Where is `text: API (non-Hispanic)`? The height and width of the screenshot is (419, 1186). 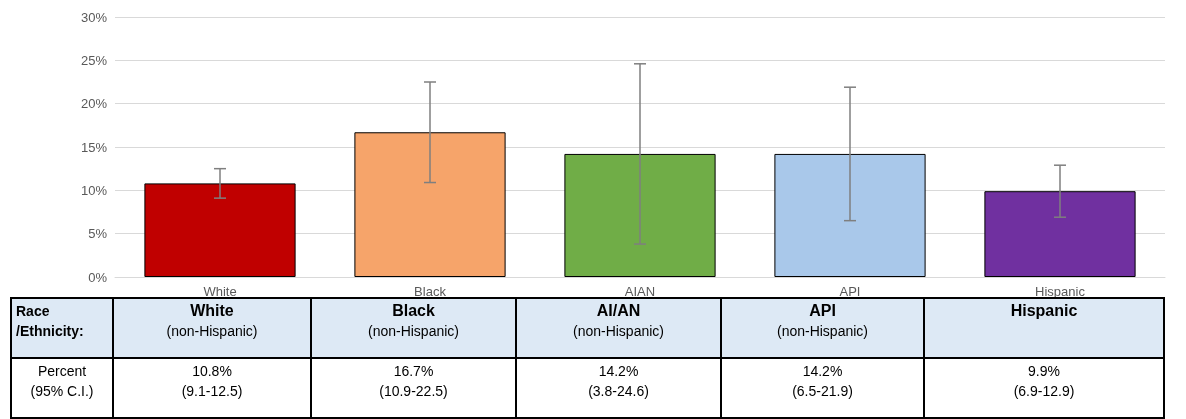 text: API (non-Hispanic) is located at coordinates (822, 321).